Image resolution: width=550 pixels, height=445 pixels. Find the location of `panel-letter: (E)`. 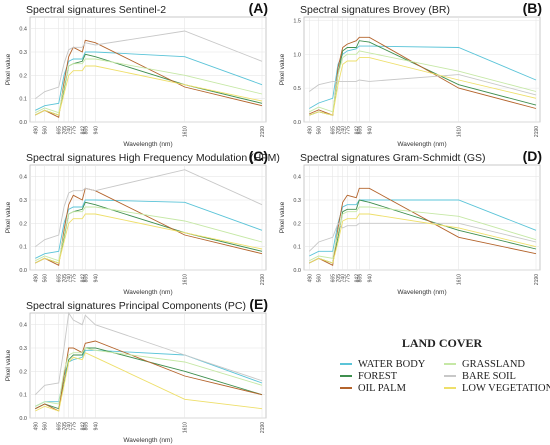

panel-letter: (E) is located at coordinates (258, 304).